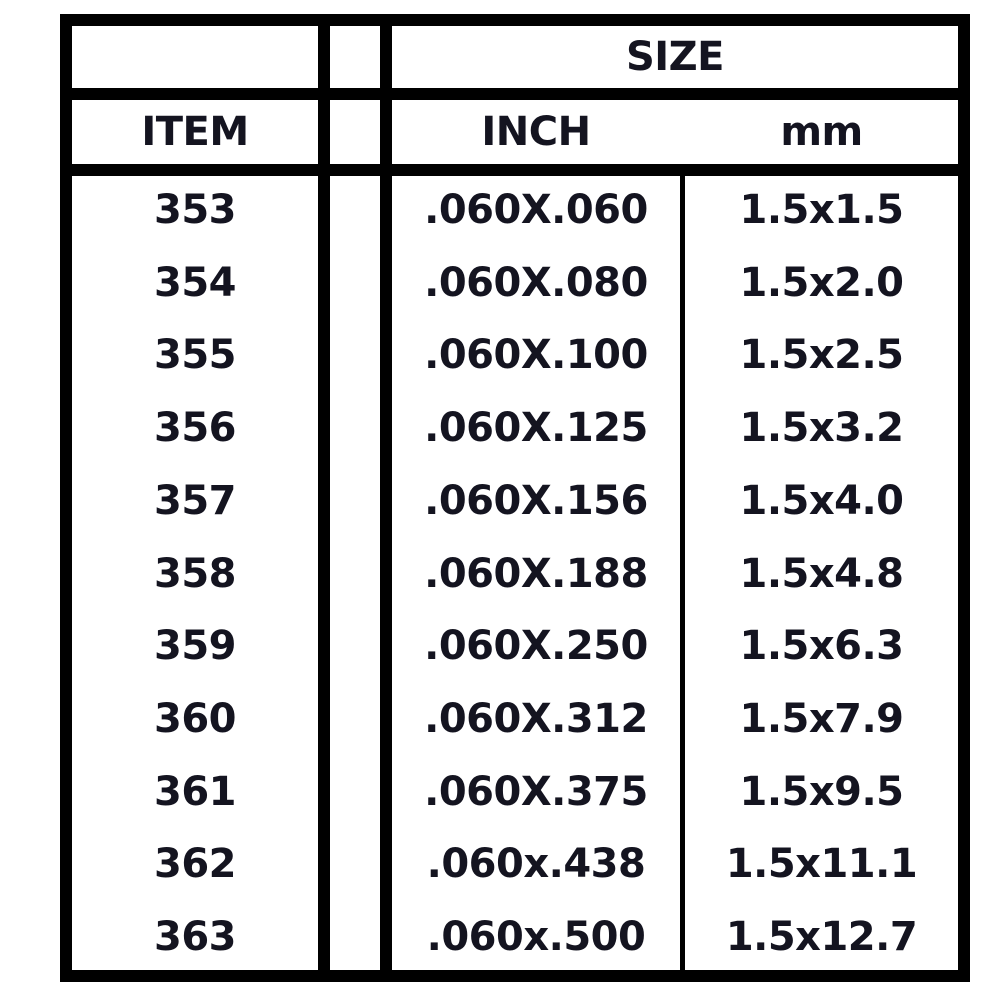 Image resolution: width=1000 pixels, height=1000 pixels. Describe the element at coordinates (536, 282) in the screenshot. I see `cell-inch: .060X.080` at that location.